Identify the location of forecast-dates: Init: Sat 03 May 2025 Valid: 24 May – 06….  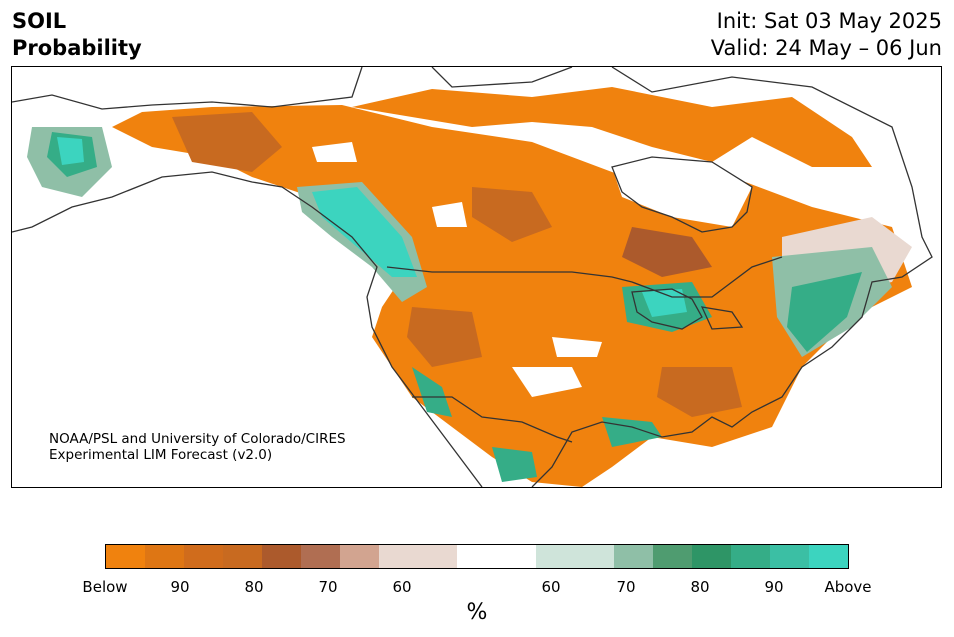
(826, 35).